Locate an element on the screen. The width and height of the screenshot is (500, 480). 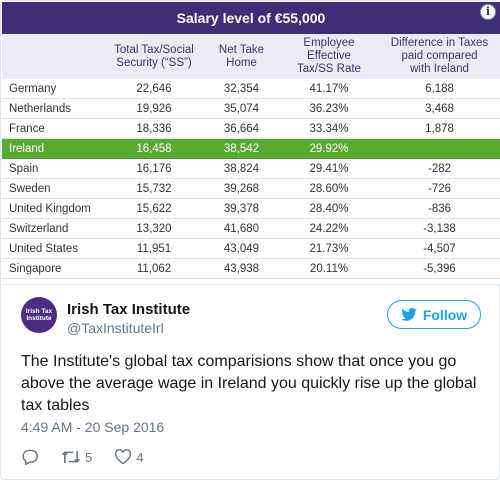
cell-tax-ss: 16,458 is located at coordinates (154, 149).